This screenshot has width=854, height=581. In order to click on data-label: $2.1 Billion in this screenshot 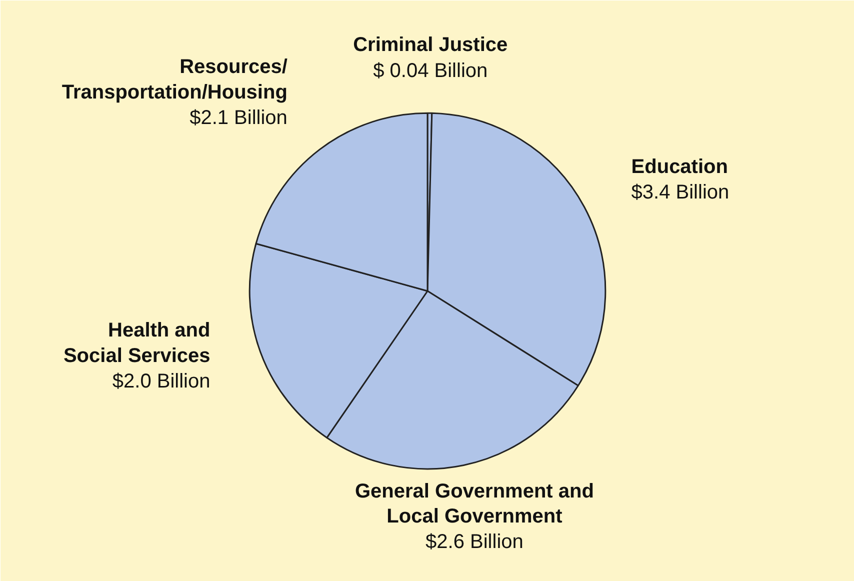, I will do `click(239, 117)`.